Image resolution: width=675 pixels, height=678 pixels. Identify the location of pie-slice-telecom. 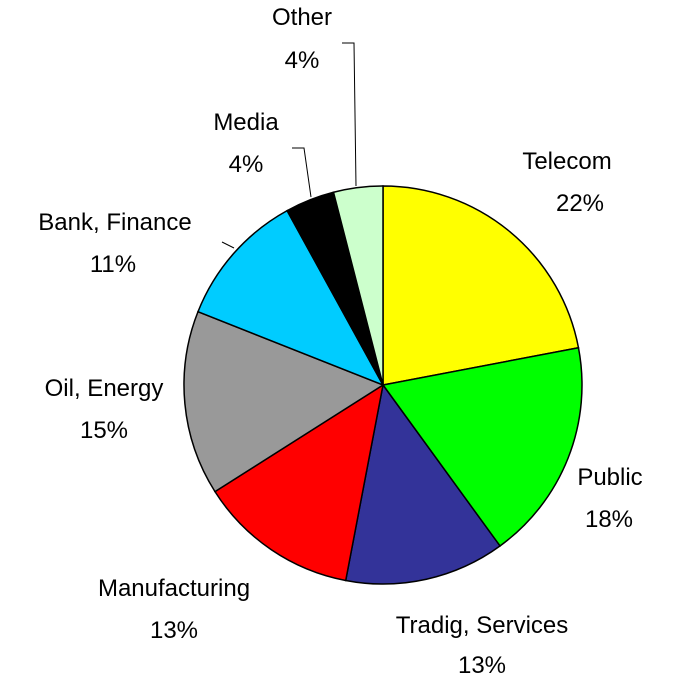
(481, 285).